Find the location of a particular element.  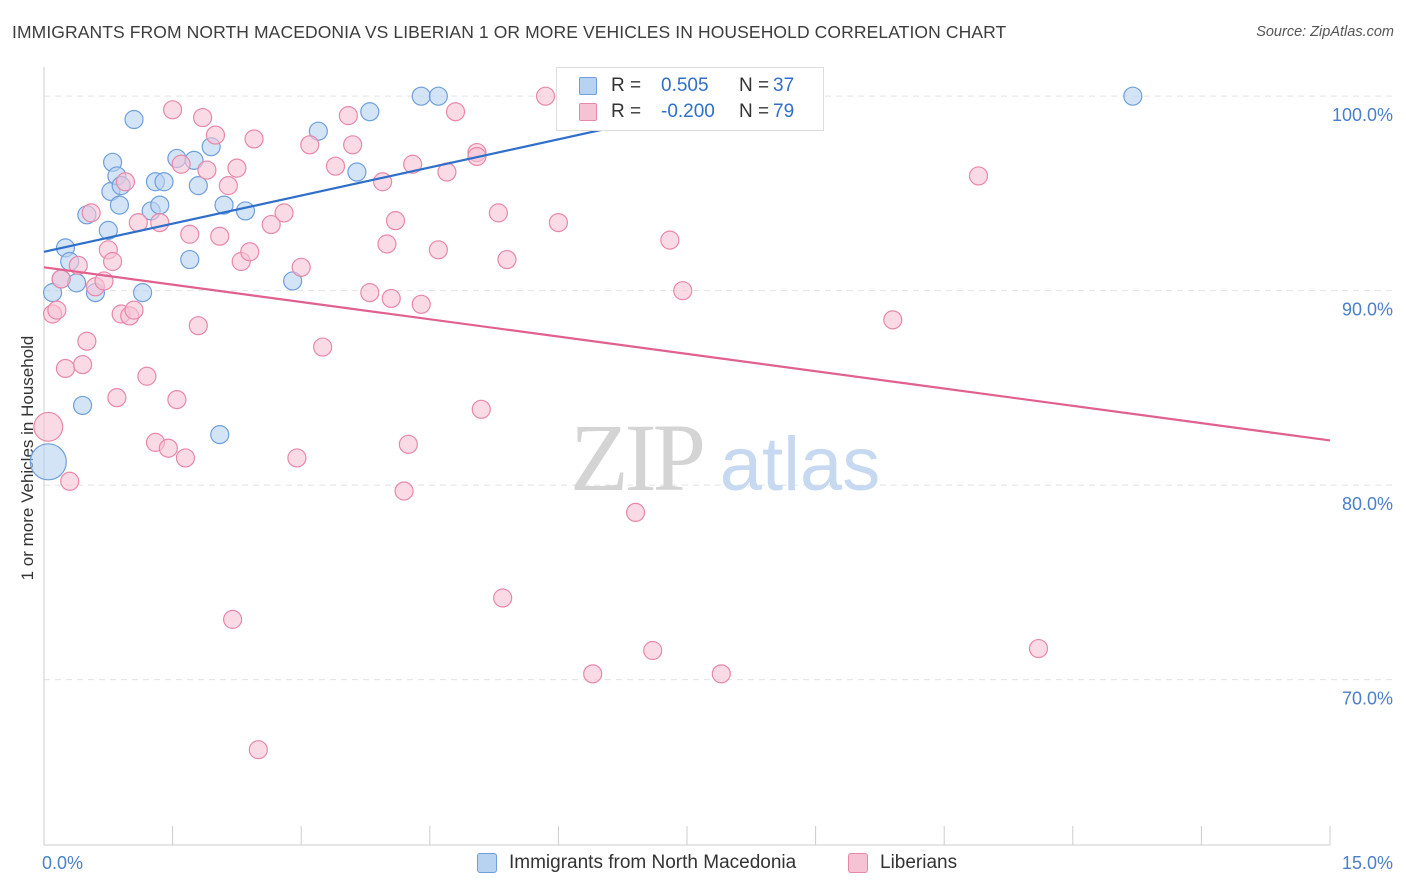

watermark: ZIP atlas is located at coordinates (725, 457).